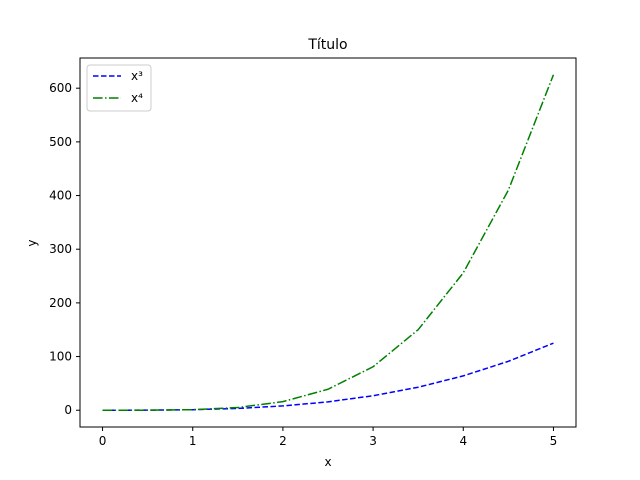  What do you see at coordinates (32, 242) in the screenshot?
I see `y-axis-label: y` at bounding box center [32, 242].